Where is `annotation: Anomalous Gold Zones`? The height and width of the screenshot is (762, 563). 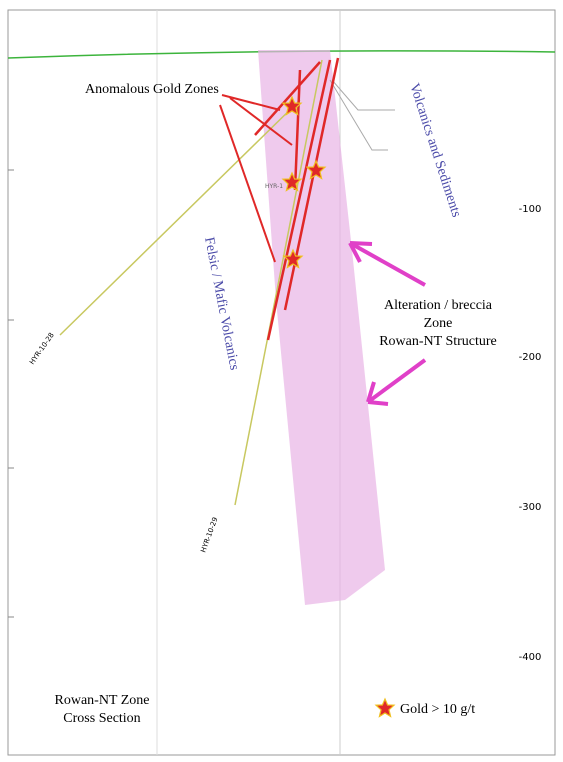
annotation: Anomalous Gold Zones is located at coordinates (152, 89).